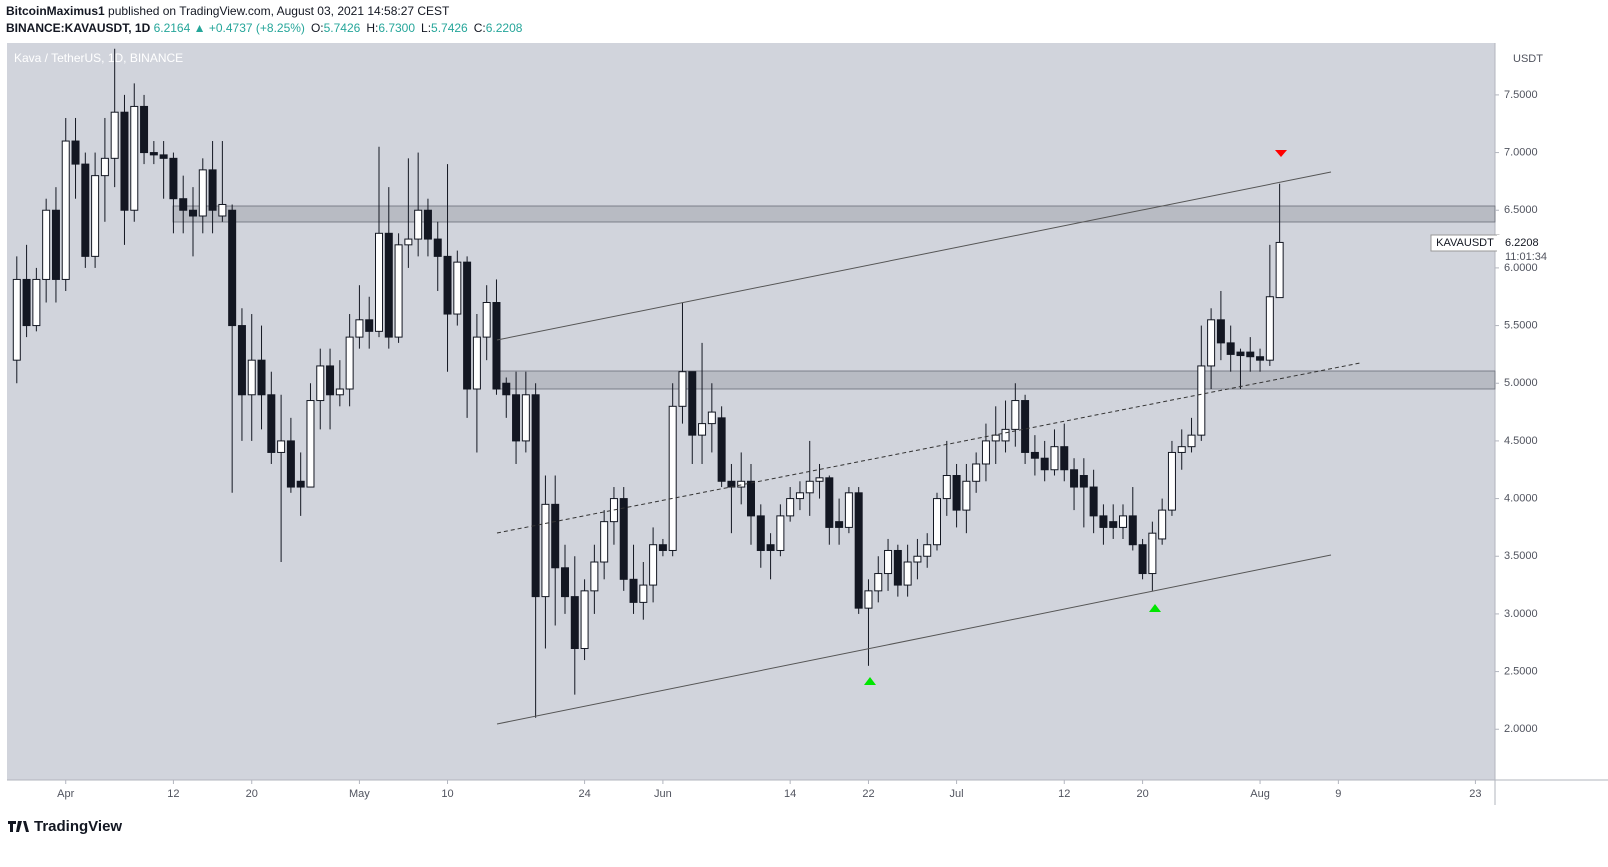 This screenshot has height=867, width=1608. What do you see at coordinates (1521, 498) in the screenshot?
I see `y-tick-label: 4.0000` at bounding box center [1521, 498].